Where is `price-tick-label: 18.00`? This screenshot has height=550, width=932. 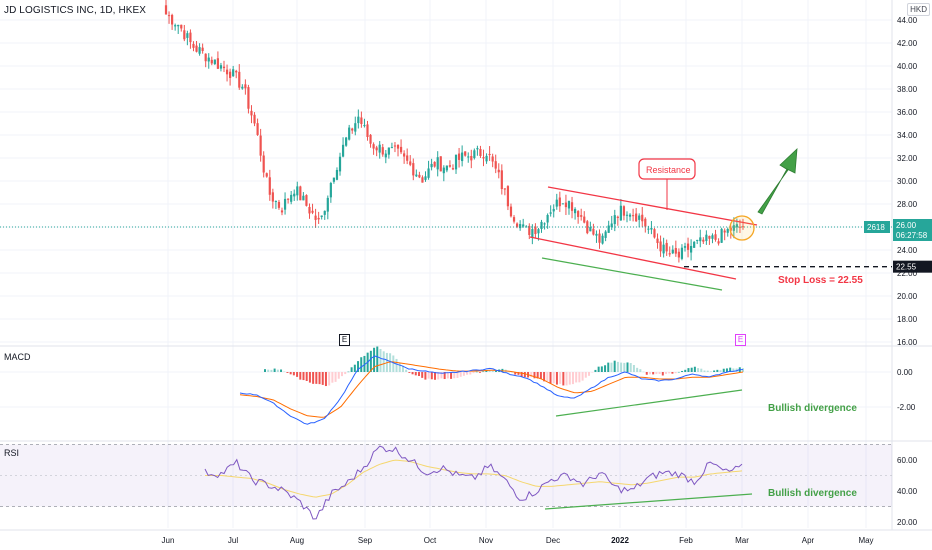 price-tick-label: 18.00 is located at coordinates (907, 319).